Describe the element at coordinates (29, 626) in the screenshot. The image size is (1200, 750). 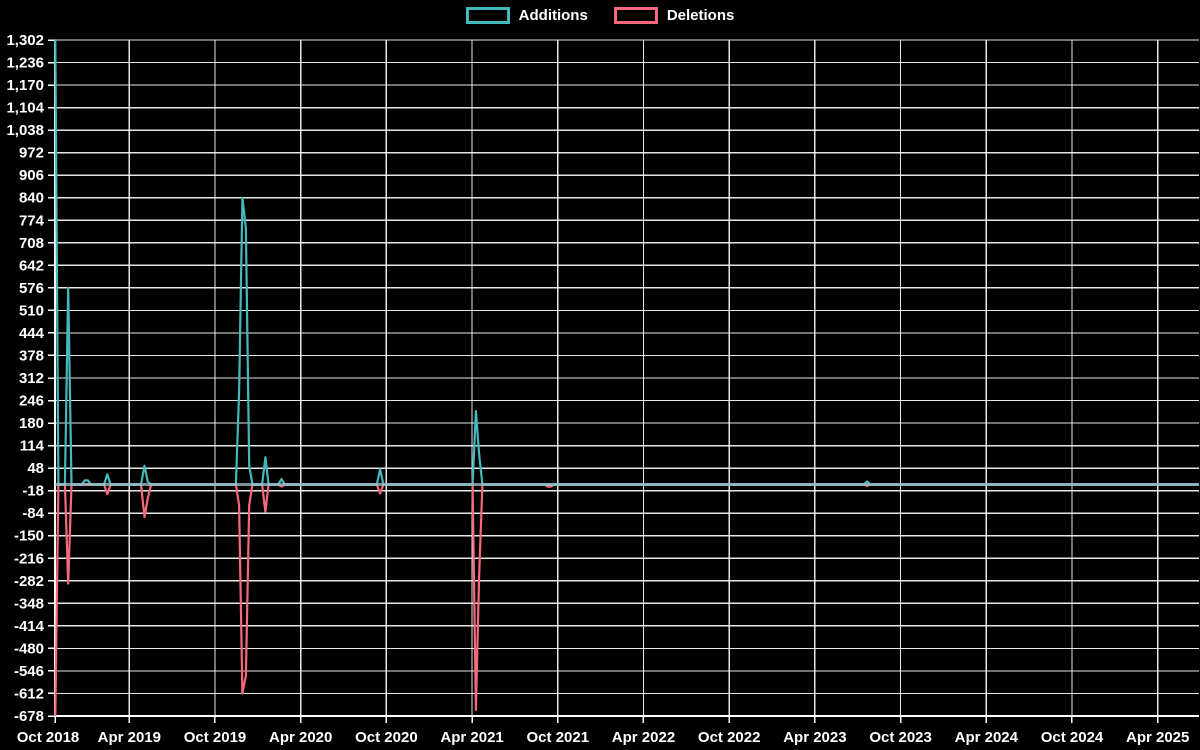
I see `y-tick-label: -414` at that location.